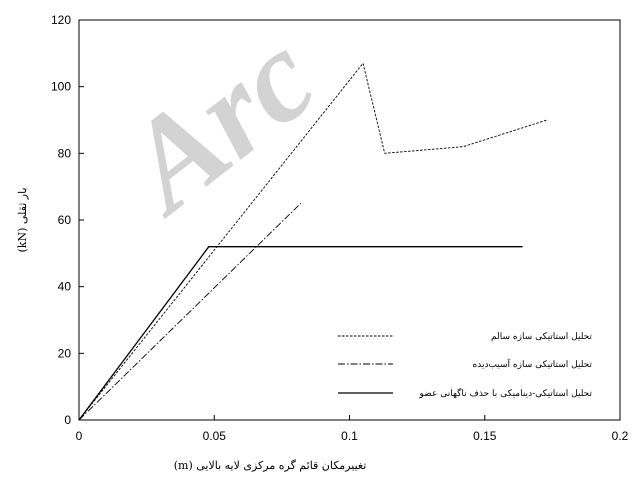 The image size is (632, 479). What do you see at coordinates (541, 337) in the screenshot?
I see `legend-label-1: تحلیل استاتیکی سازه سالم` at bounding box center [541, 337].